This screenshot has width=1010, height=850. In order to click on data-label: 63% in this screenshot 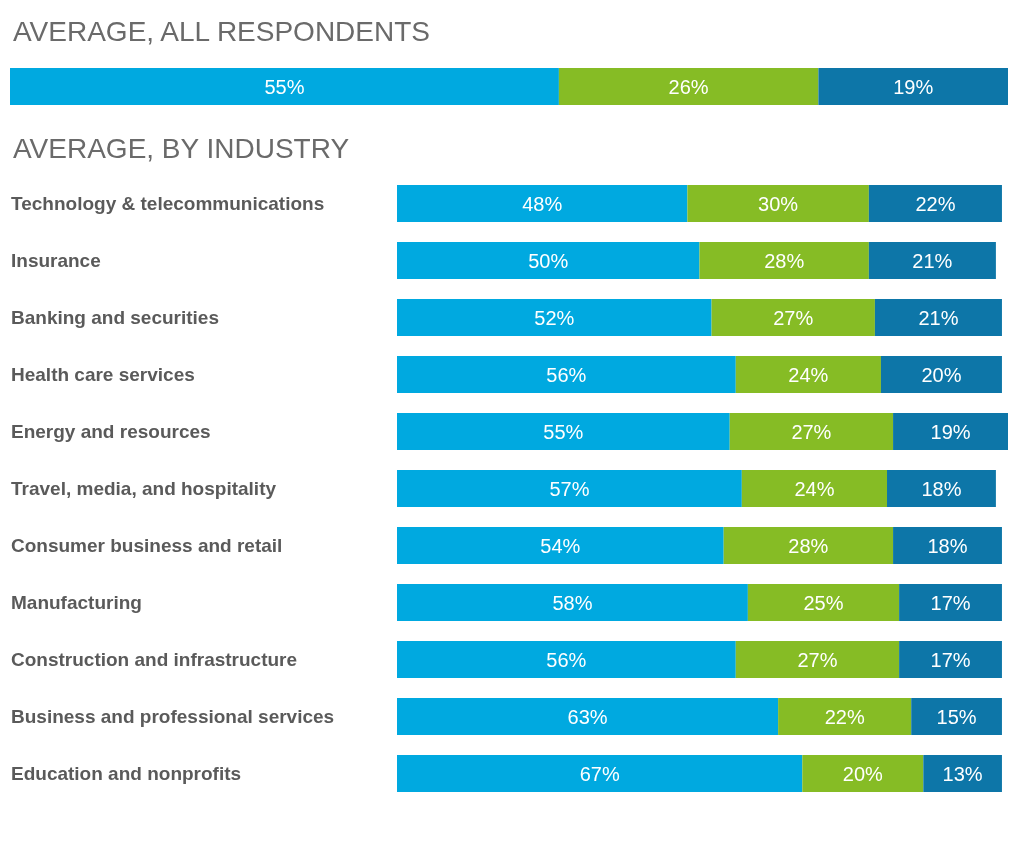, I will do `click(587, 716)`.